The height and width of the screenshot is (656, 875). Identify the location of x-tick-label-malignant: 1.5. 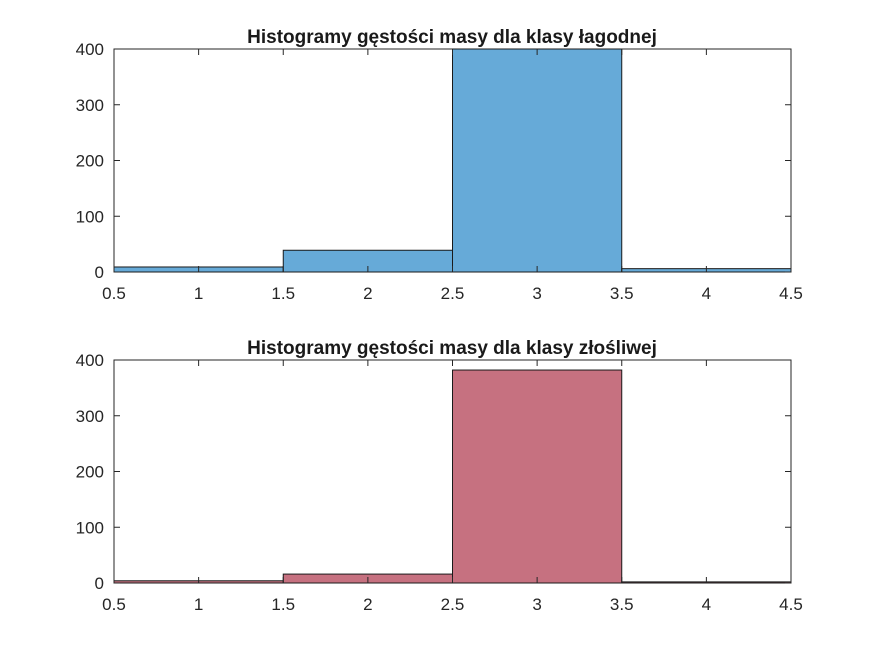
(283, 604).